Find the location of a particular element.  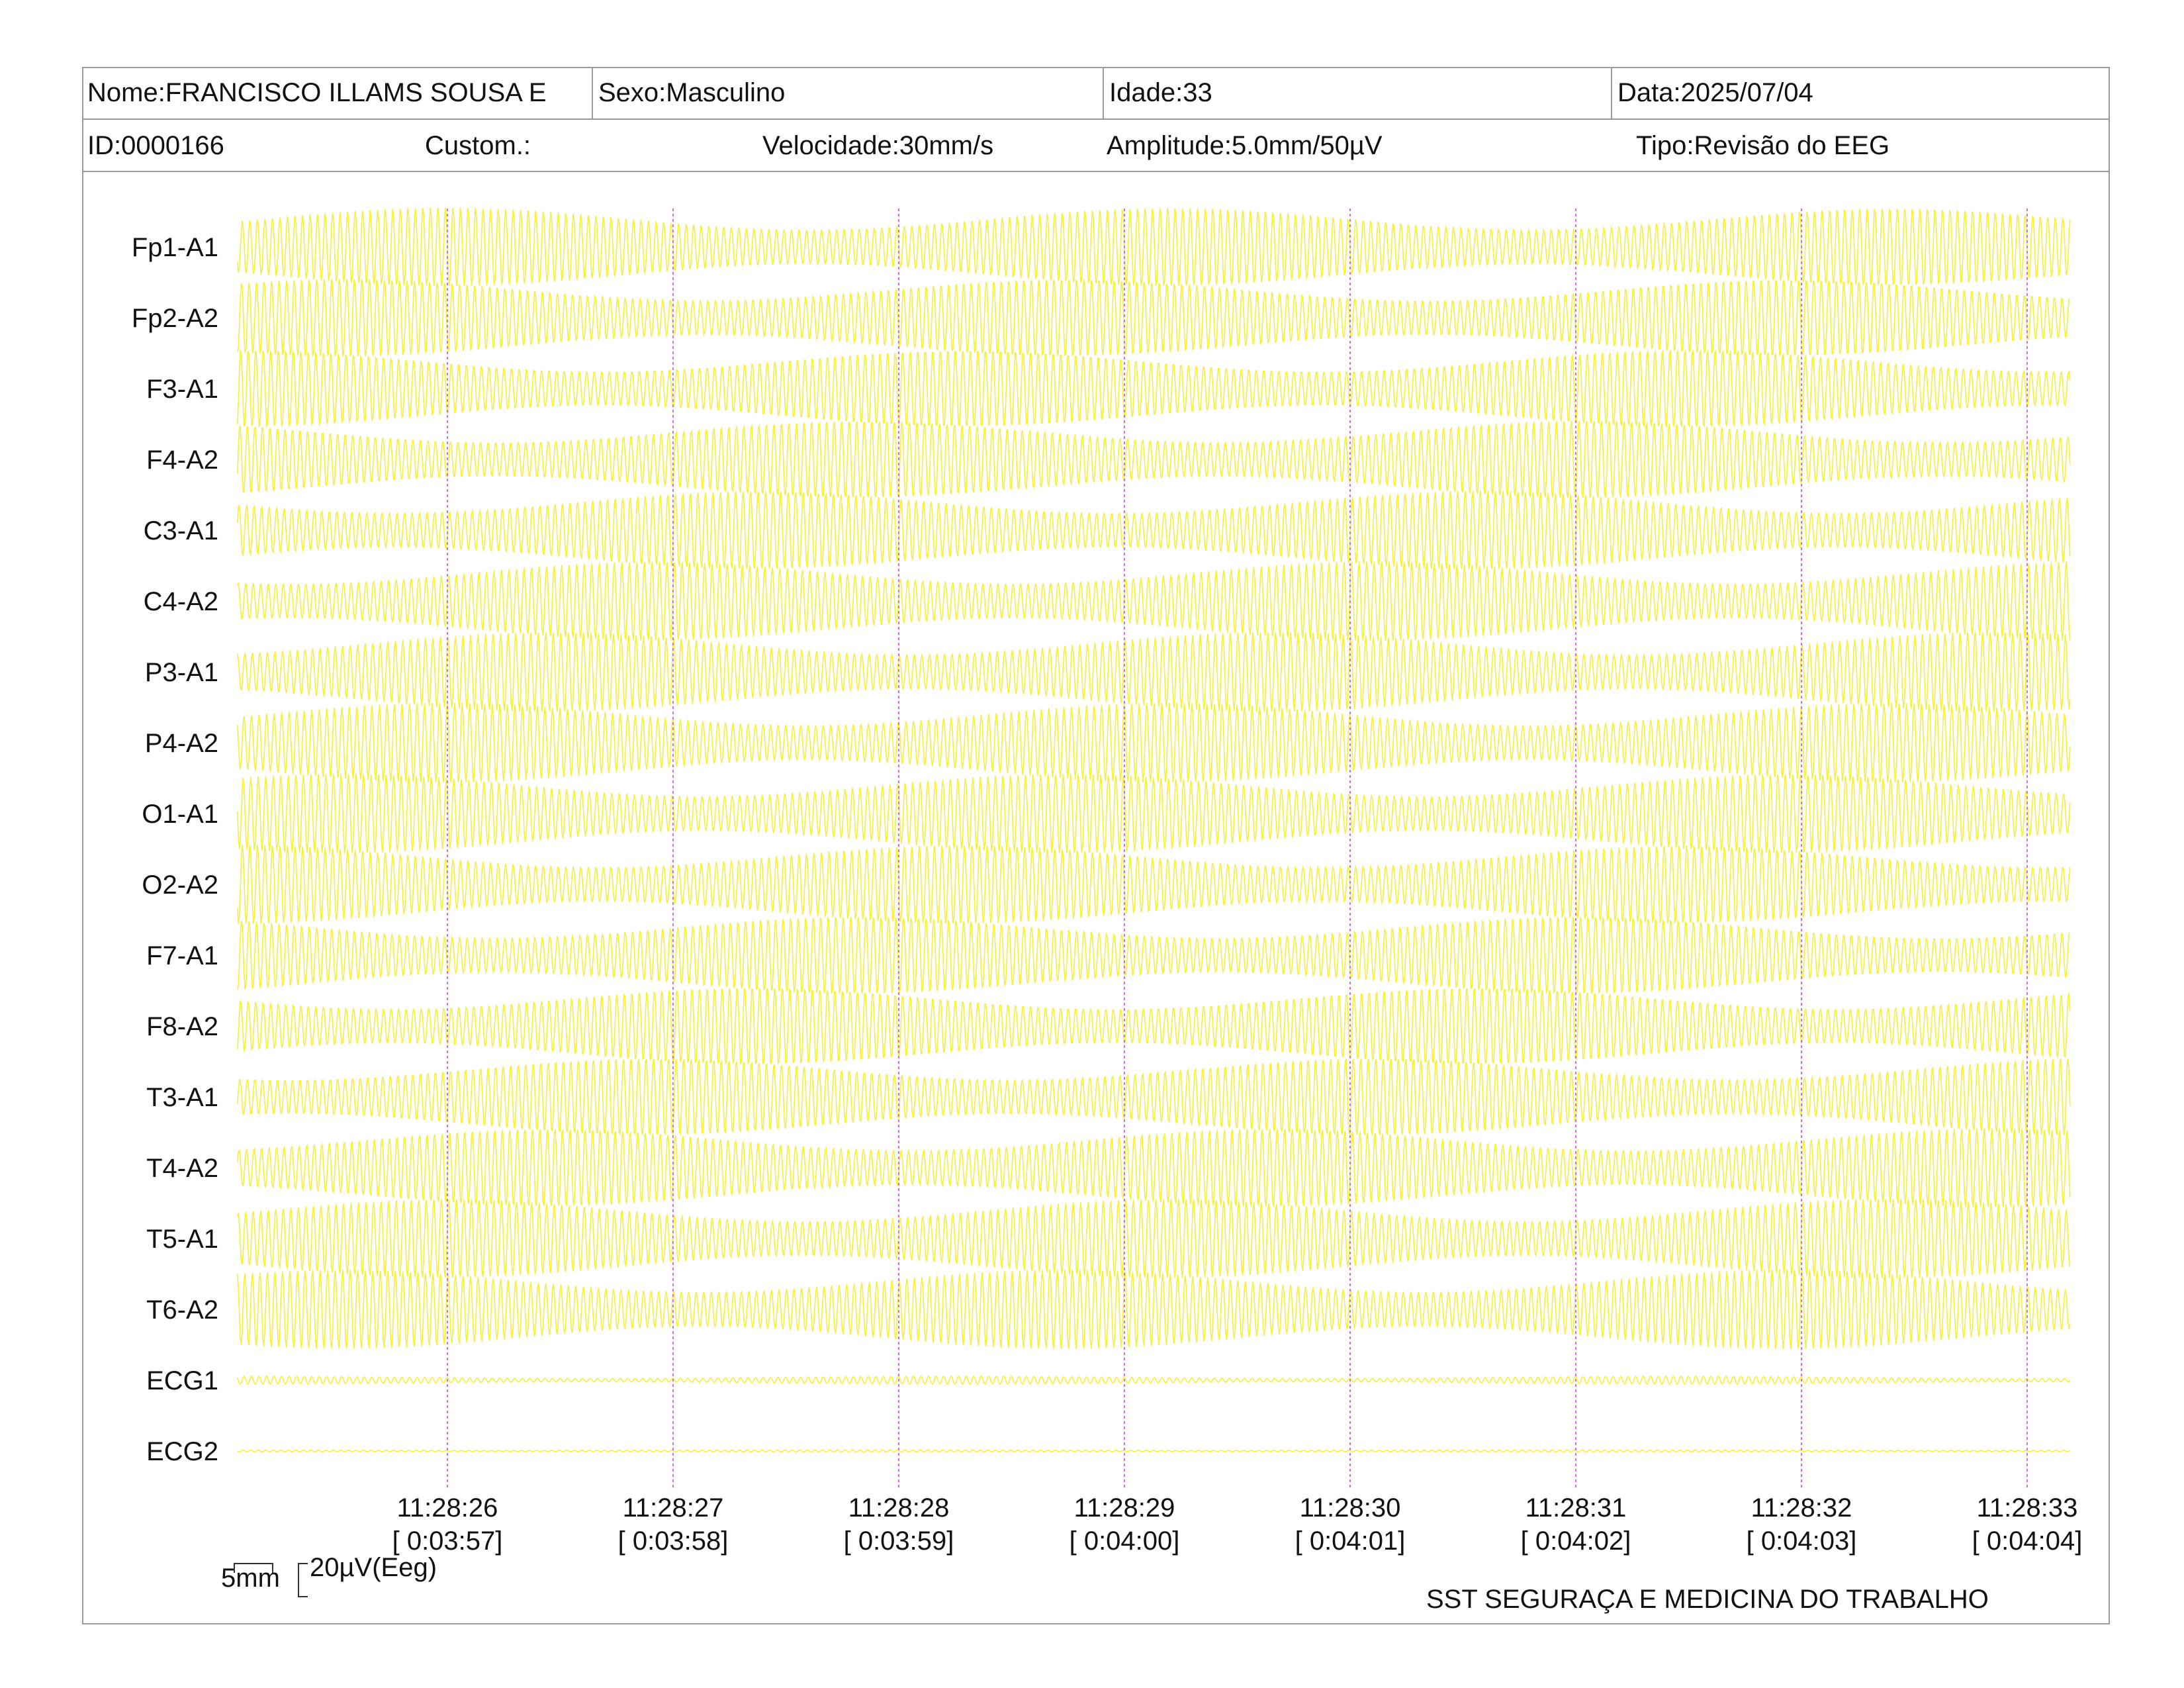

channel-label-f7-a1: F7-A1 is located at coordinates (182, 955).